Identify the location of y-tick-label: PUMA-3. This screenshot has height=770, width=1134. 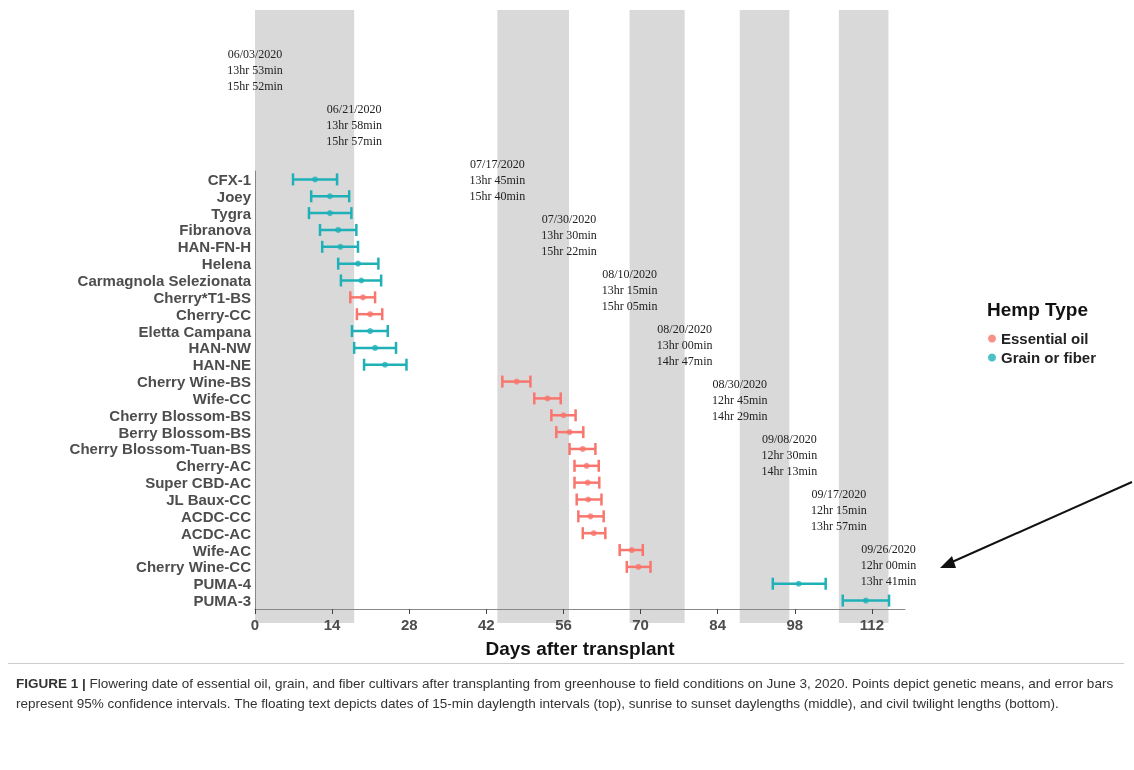
(222, 601).